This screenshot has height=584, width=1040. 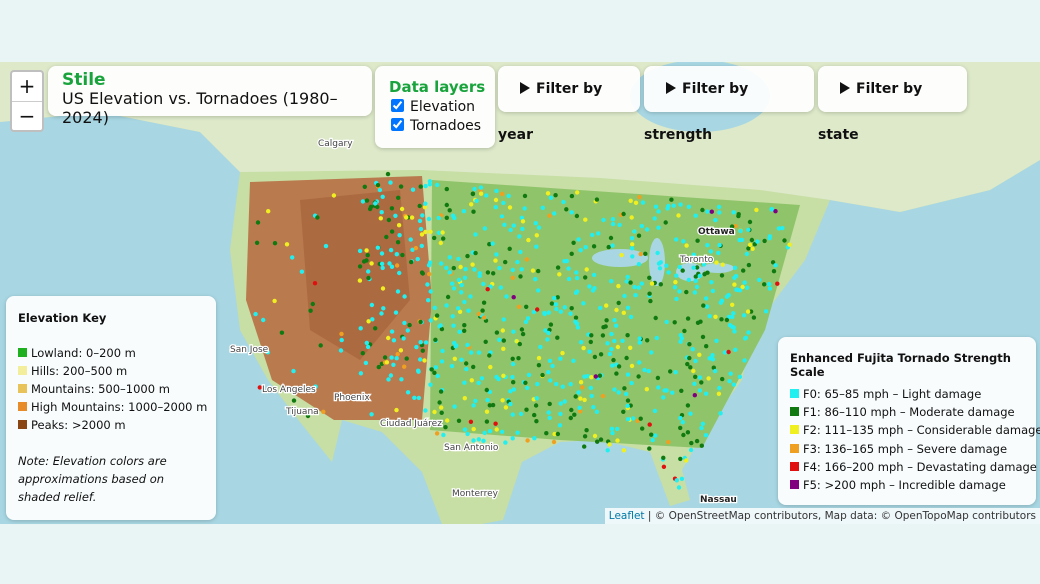 I want to click on attribution-link: Leaflet, so click(x=626, y=516).